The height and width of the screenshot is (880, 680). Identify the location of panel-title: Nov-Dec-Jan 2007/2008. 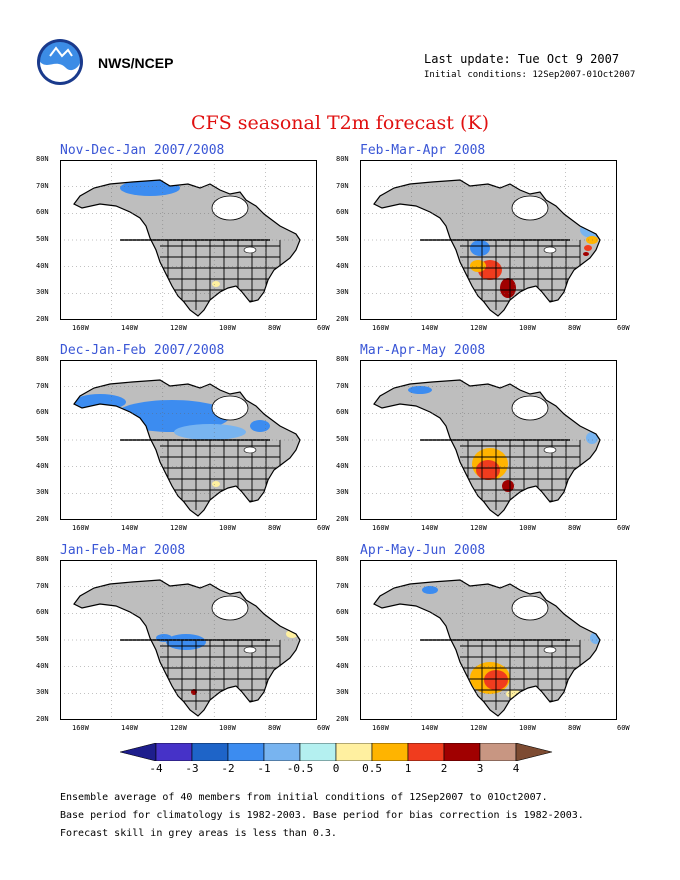
(142, 150).